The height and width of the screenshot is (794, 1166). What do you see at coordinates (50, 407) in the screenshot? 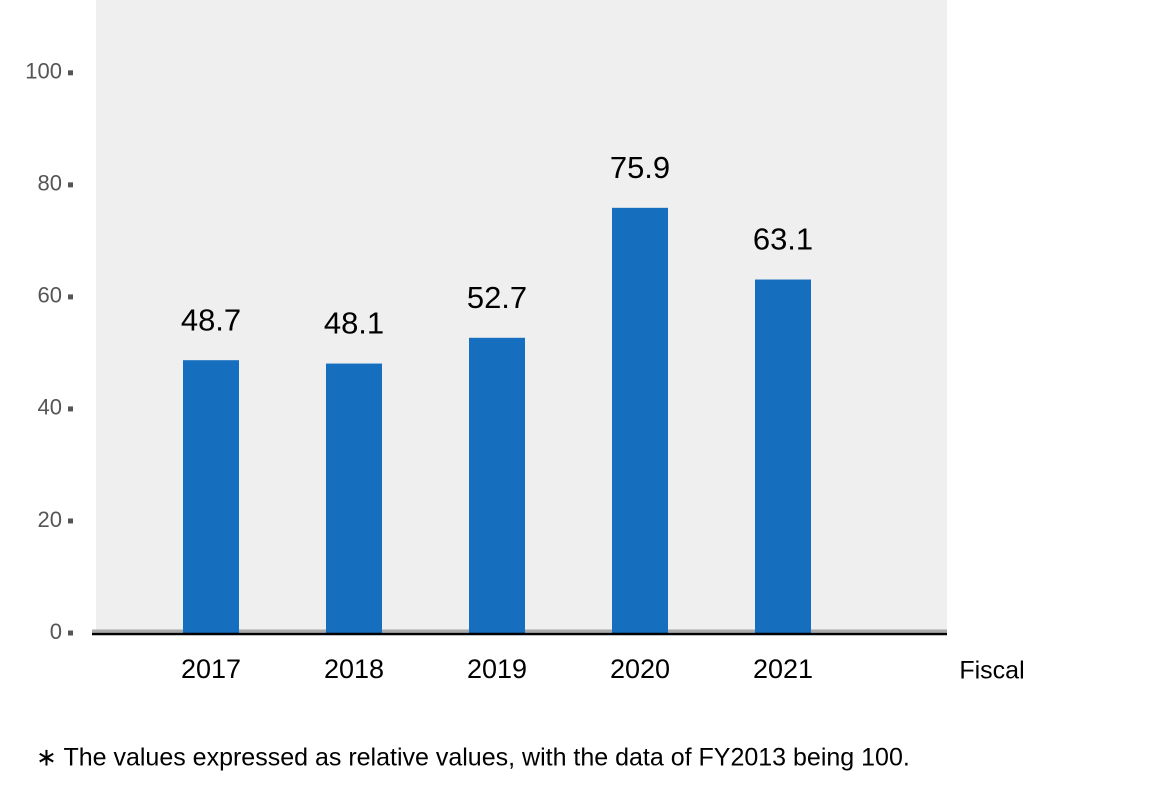
I see `y-tick-label: 40` at bounding box center [50, 407].